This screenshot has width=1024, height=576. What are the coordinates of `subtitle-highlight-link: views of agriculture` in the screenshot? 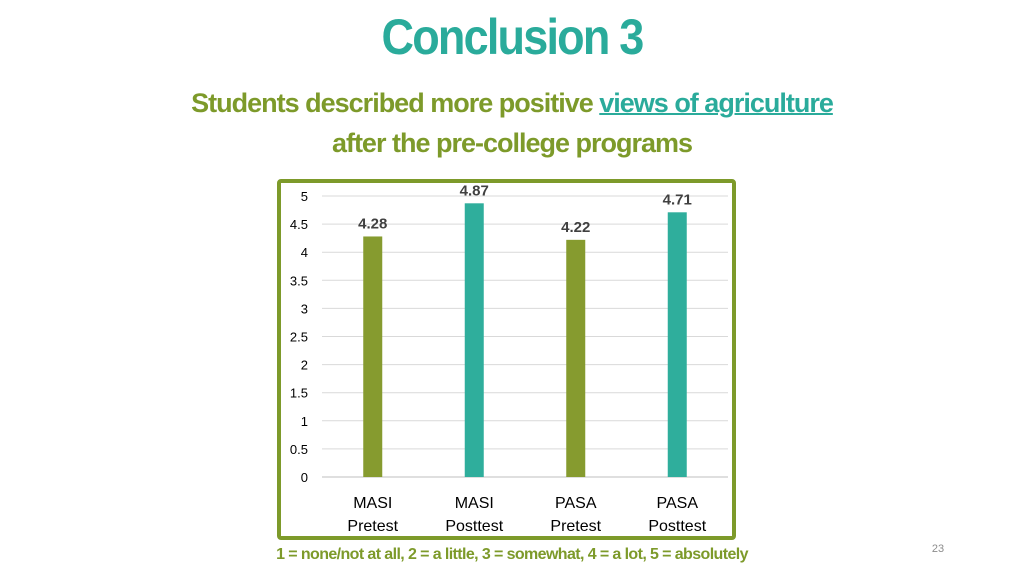 It's located at (716, 103).